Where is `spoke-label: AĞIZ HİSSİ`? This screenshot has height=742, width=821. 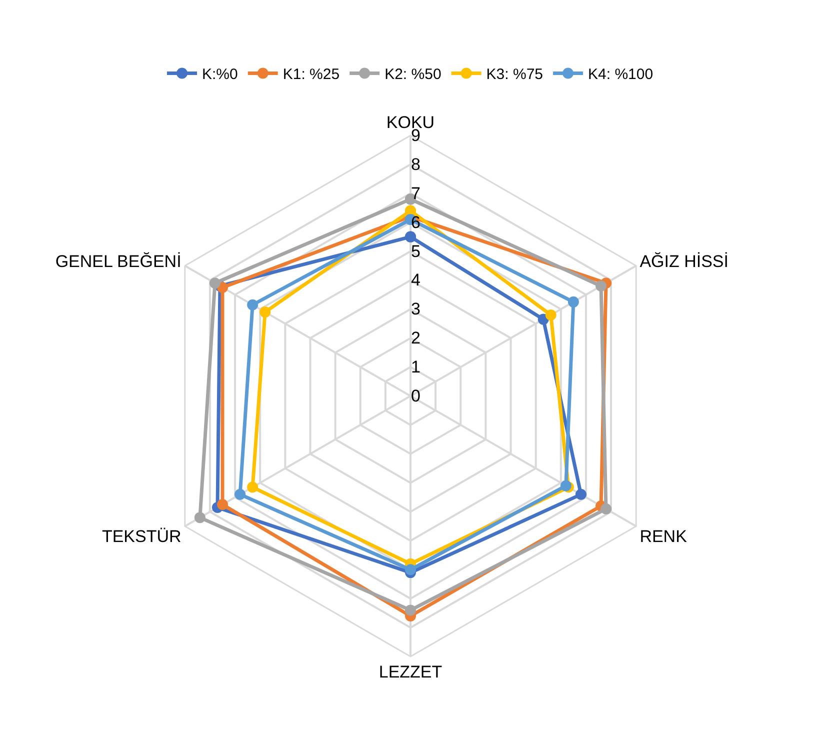 spoke-label: AĞIZ HİSSİ is located at coordinates (684, 262).